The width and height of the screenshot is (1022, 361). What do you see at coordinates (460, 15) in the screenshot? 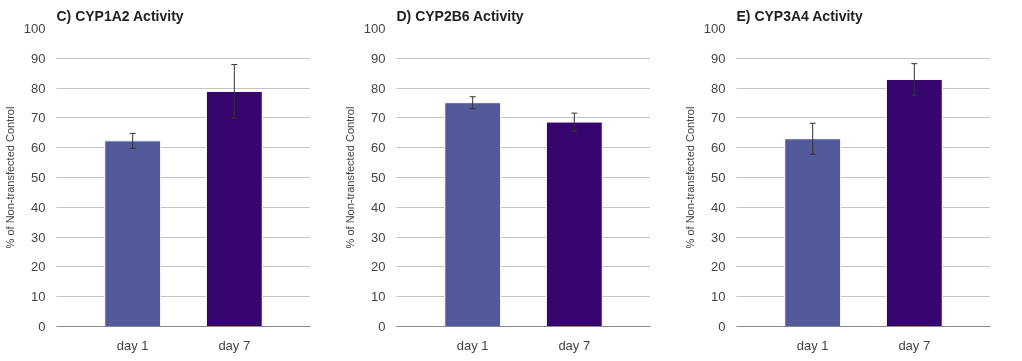
I see `chart-title: D) CYP2B6 Activity` at bounding box center [460, 15].